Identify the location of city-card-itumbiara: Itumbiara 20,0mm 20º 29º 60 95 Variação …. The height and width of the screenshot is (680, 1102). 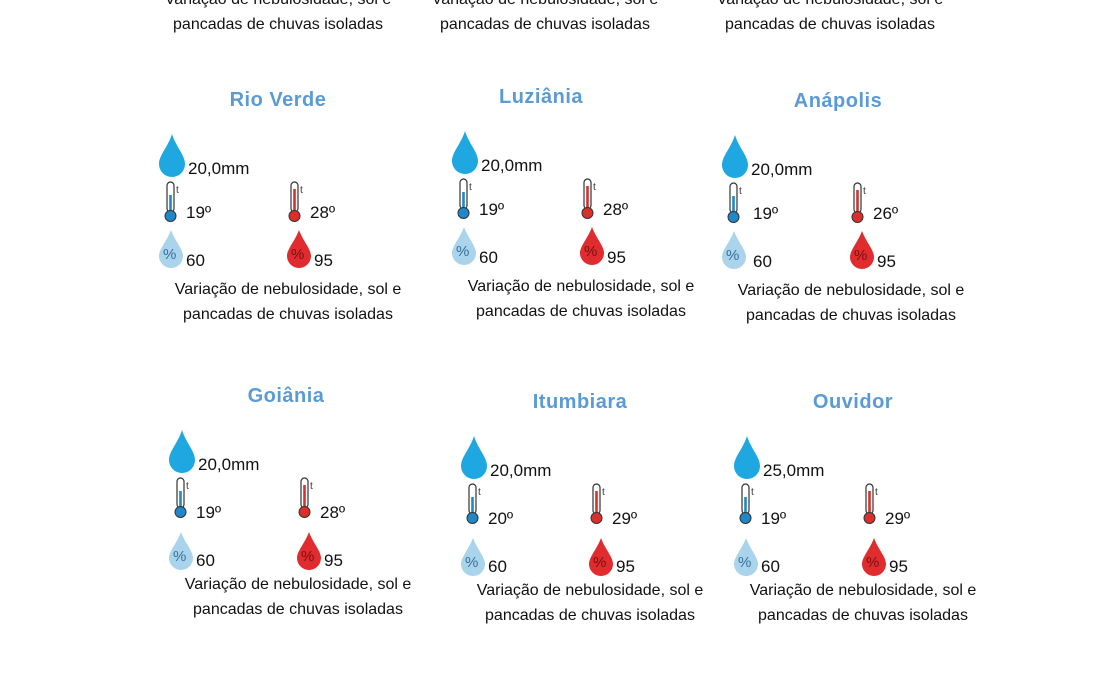
(590, 526).